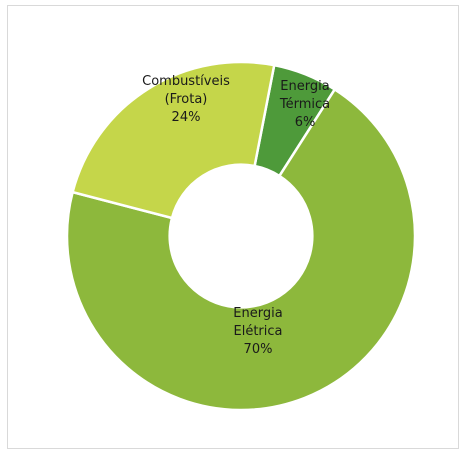 The width and height of the screenshot is (464, 455). I want to click on slice-label-3: Combustíveis (Frota) 24%, so click(186, 99).